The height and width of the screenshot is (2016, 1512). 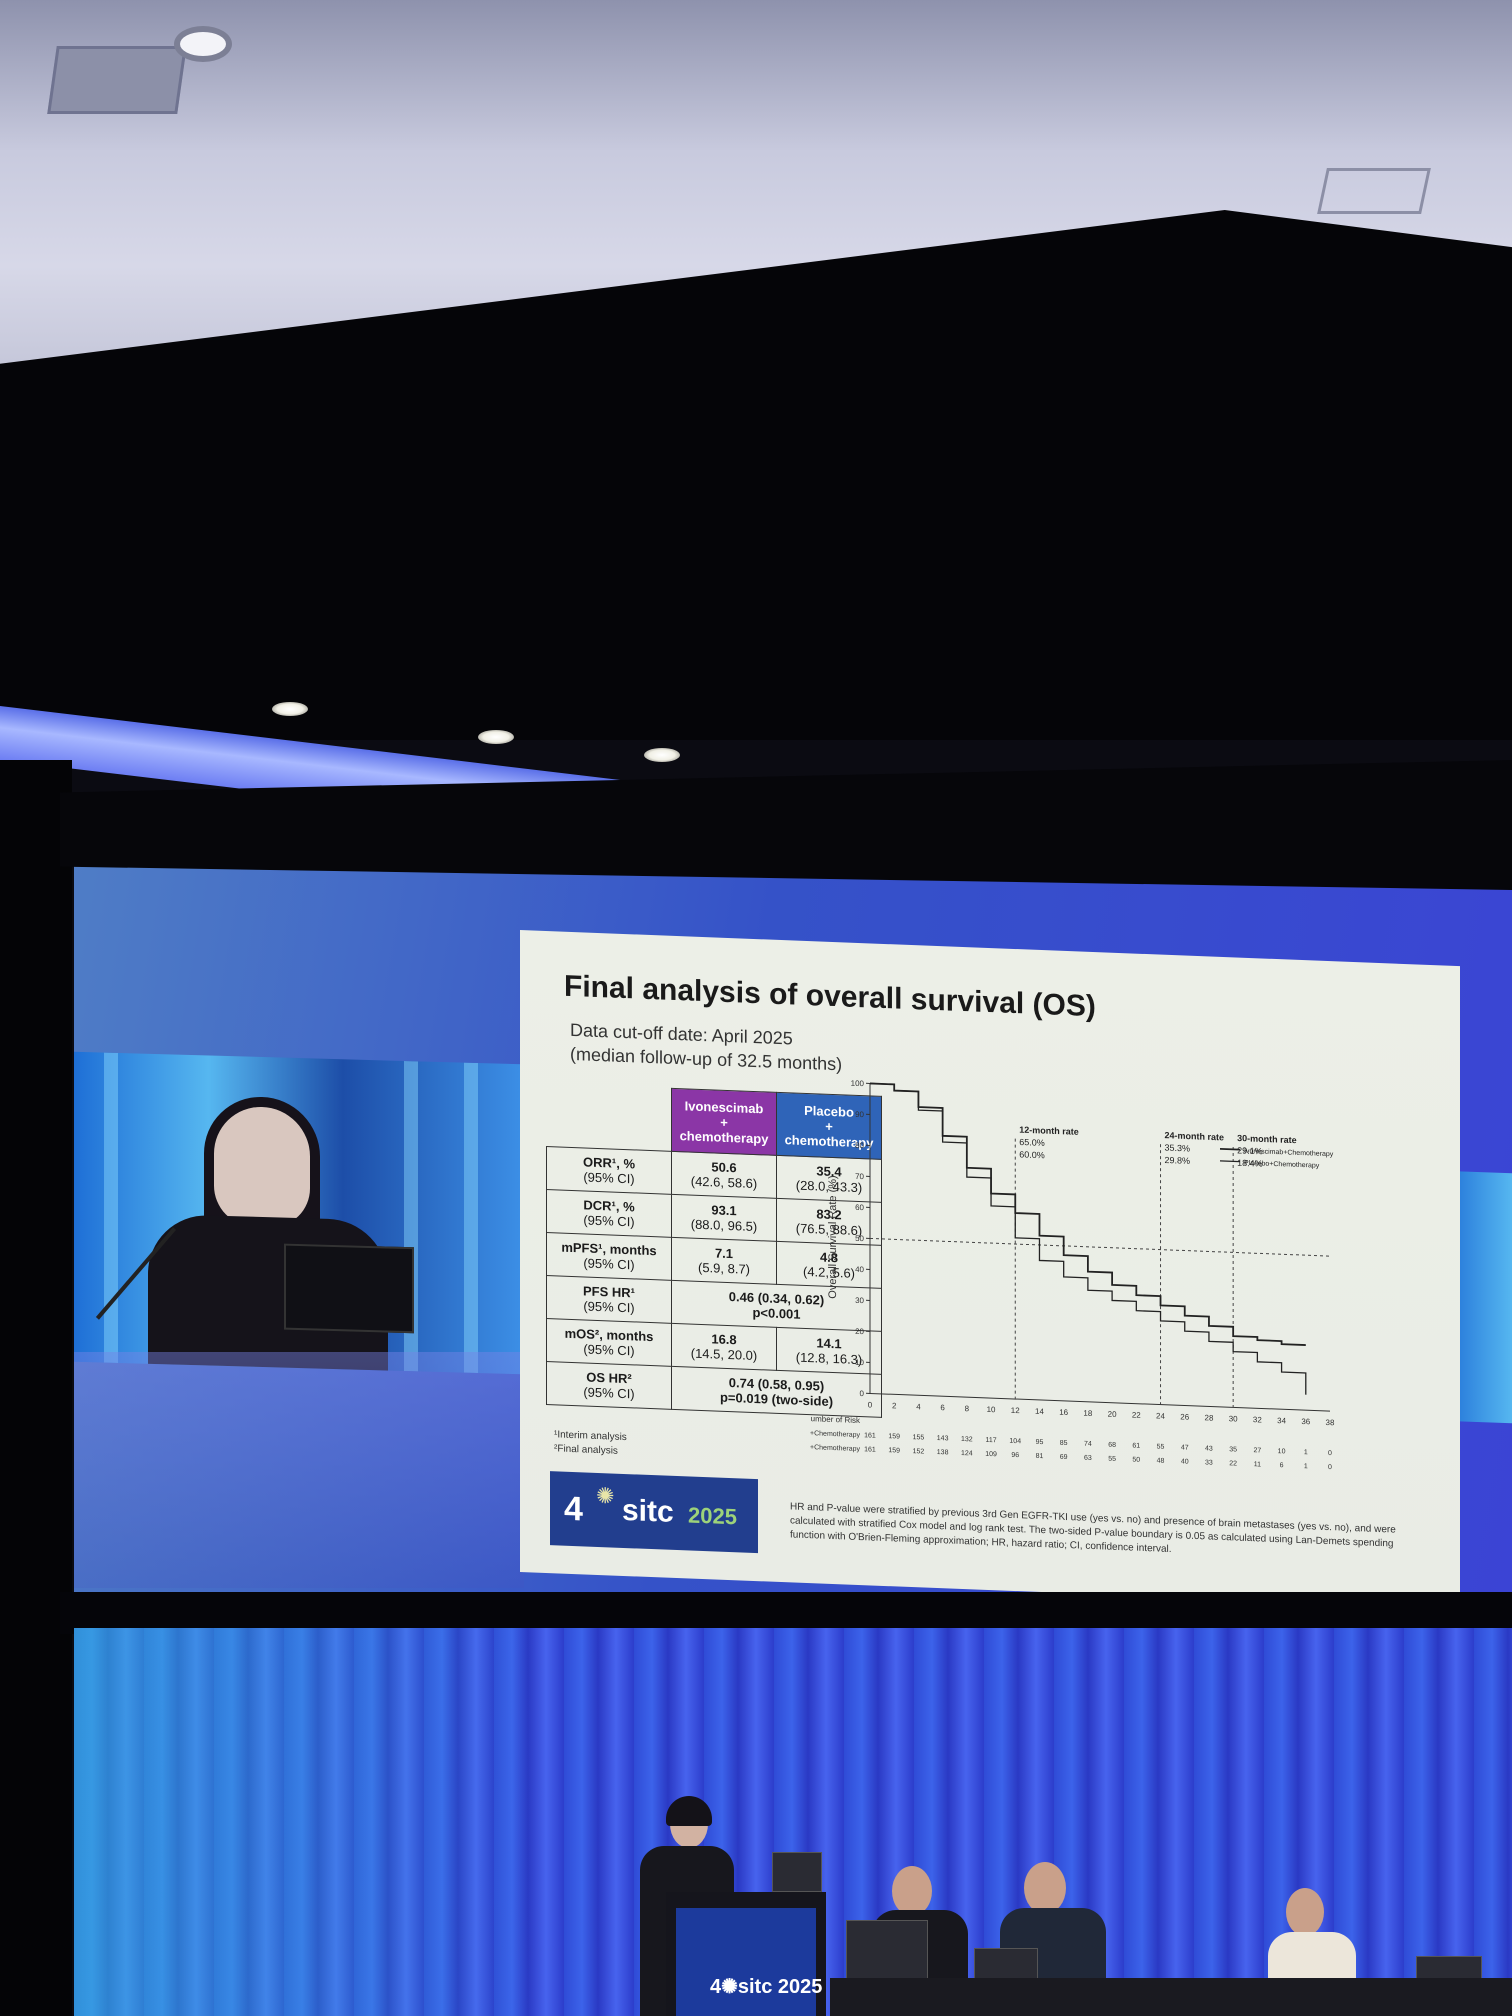 I want to click on cell-ivo: 50.6 (42.6, 58.6), so click(x=724, y=1175).